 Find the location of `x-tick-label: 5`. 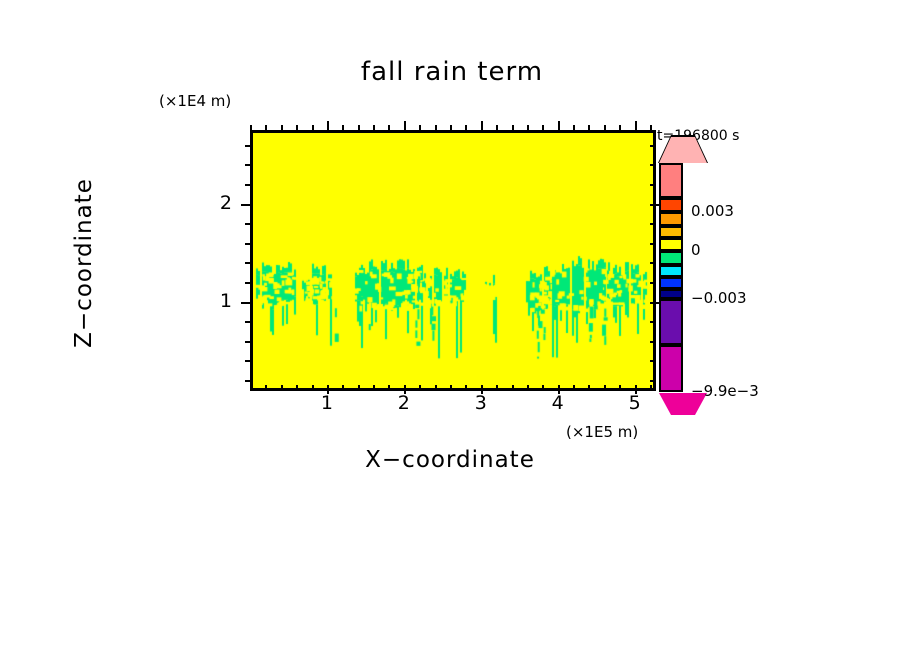

x-tick-label: 5 is located at coordinates (634, 403).